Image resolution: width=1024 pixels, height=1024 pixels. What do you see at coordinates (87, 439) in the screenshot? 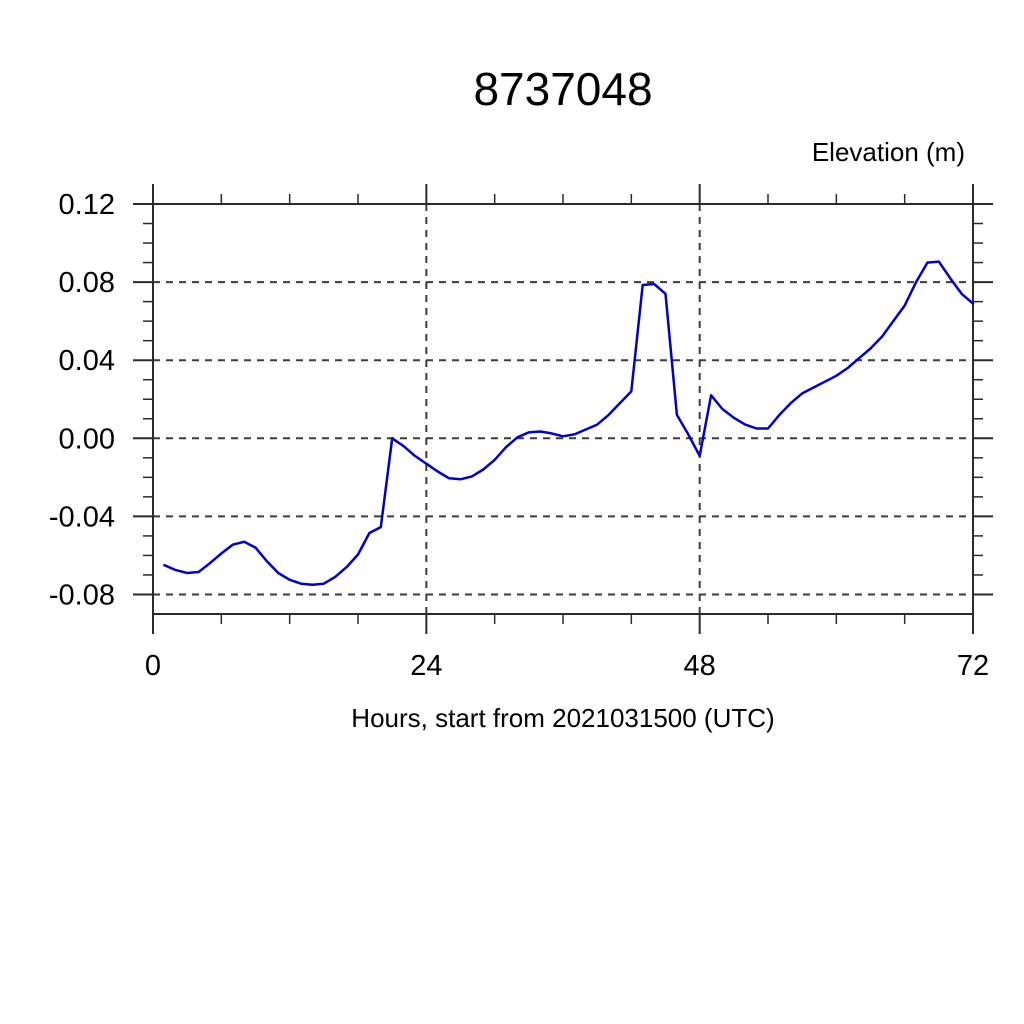
I see `y-tick-label: 0.00` at bounding box center [87, 439].